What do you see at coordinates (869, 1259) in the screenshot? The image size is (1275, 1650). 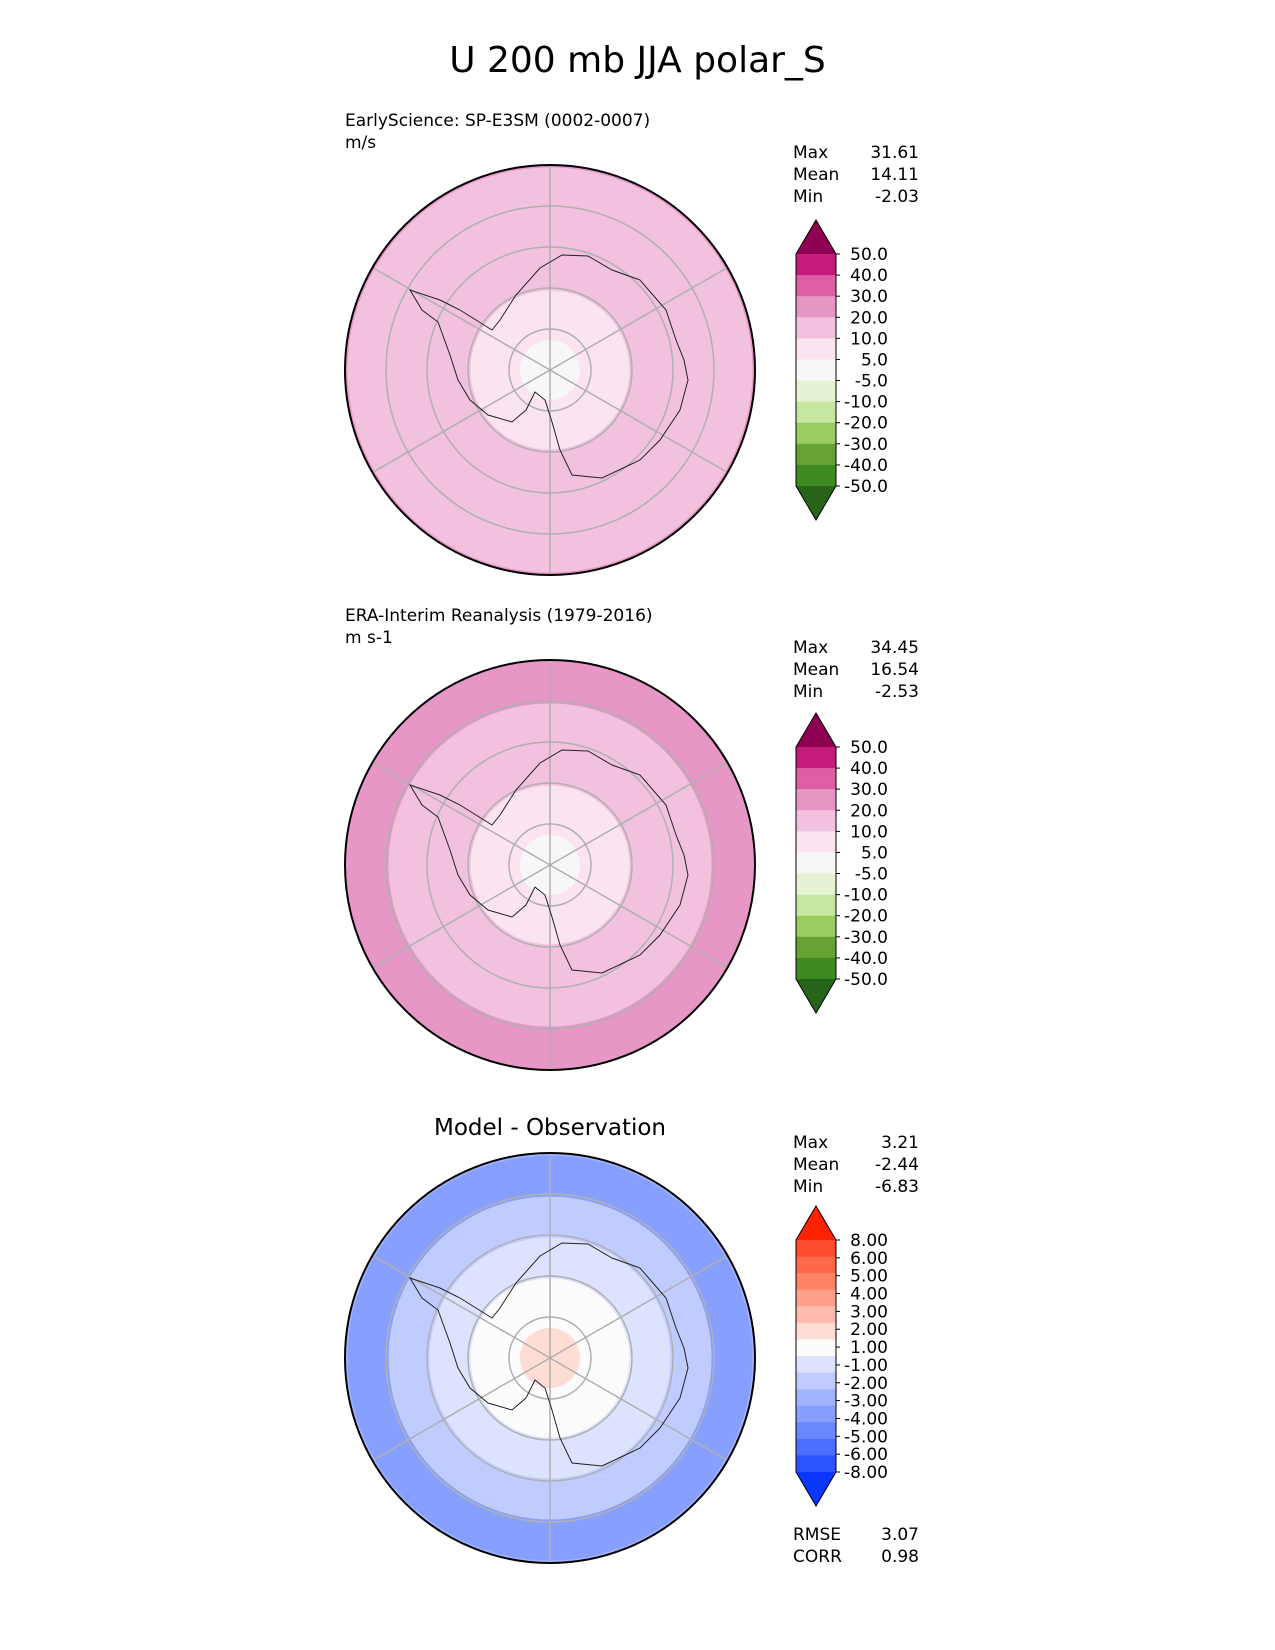 I see `colorbar-tick-label: 6.00` at bounding box center [869, 1259].